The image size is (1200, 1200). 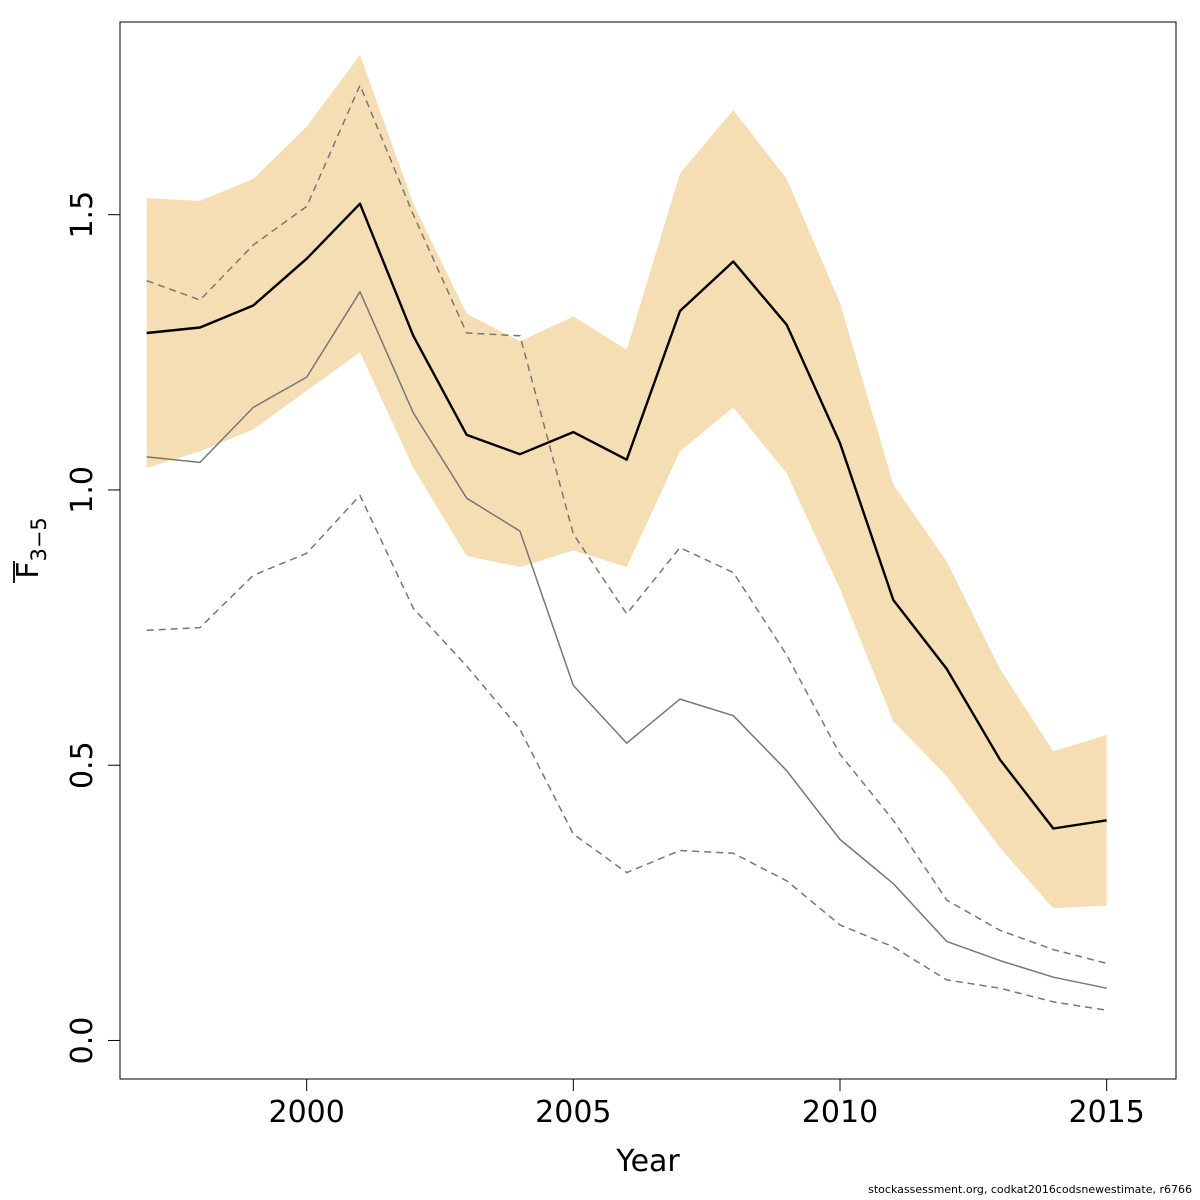 What do you see at coordinates (1106, 1112) in the screenshot?
I see `x-tick-label-2015: 2015` at bounding box center [1106, 1112].